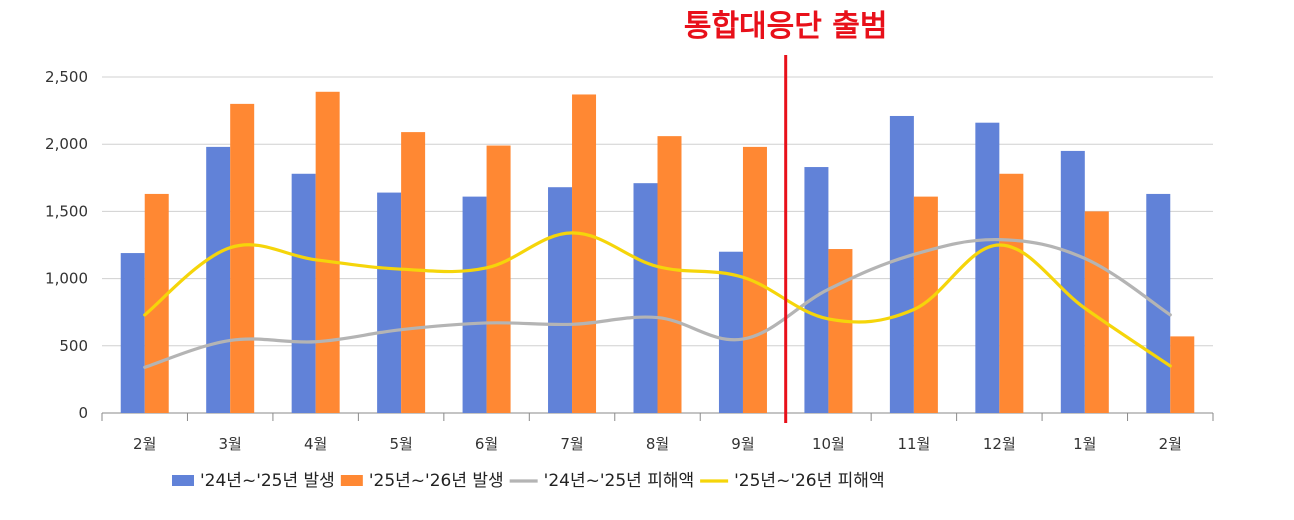 This screenshot has height=520, width=1294. Describe the element at coordinates (66, 279) in the screenshot. I see `y-tick-label: 1,000` at that location.